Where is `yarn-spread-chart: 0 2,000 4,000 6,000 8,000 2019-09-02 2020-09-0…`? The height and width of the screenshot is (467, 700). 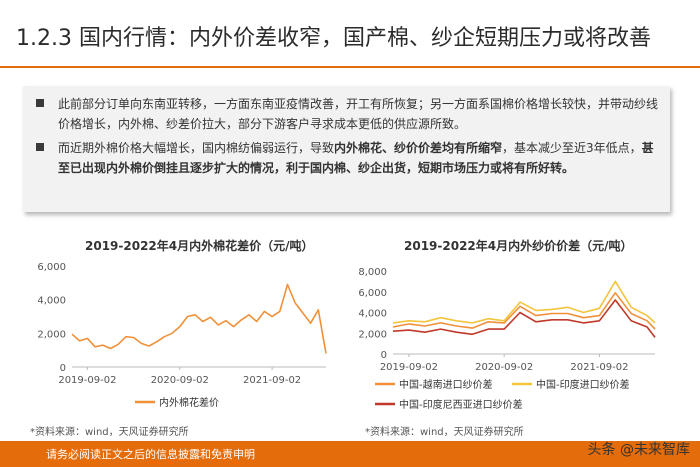
yarn-spread-chart: 0 2,000 4,000 6,000 8,000 2019-09-02 2020-09-0… is located at coordinates (507, 339).